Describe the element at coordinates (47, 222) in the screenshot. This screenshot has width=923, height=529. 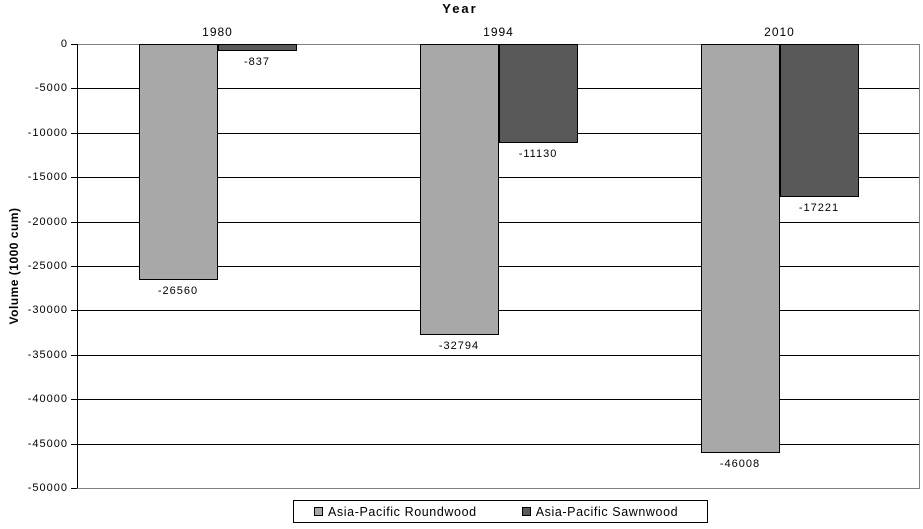
I see `y-tick-label--20000: -20000` at that location.